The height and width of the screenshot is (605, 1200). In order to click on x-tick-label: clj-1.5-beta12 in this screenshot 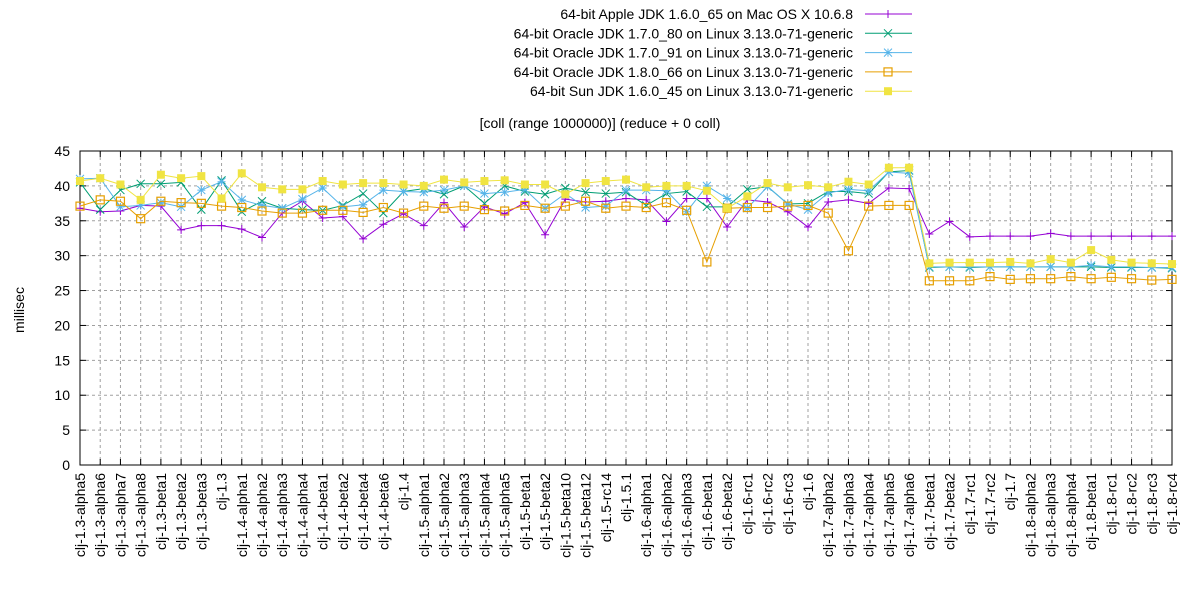, I will do `click(586, 515)`.